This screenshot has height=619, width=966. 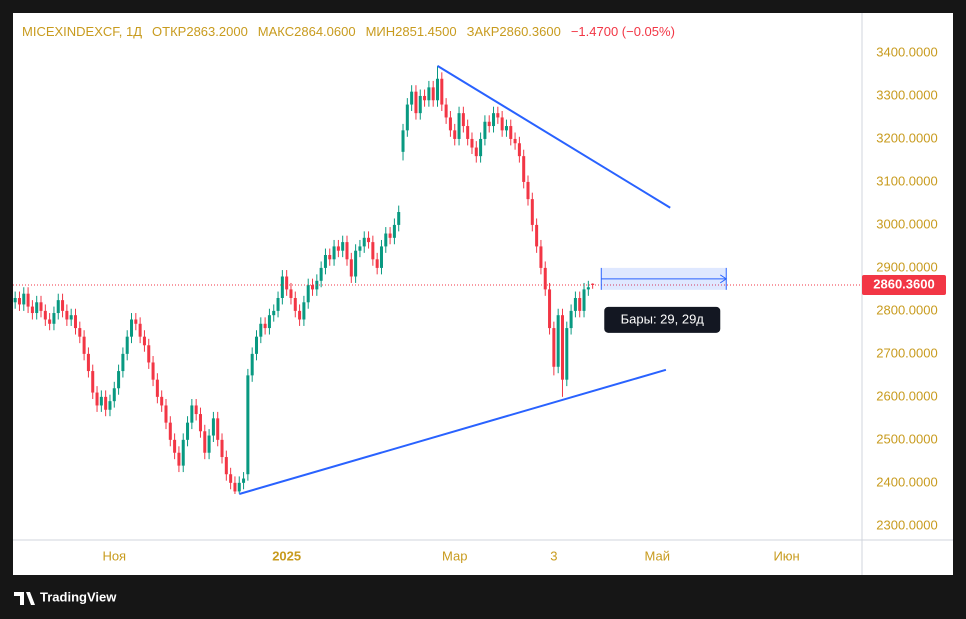 What do you see at coordinates (657, 555) in the screenshot?
I see `x-tick-label: Май` at bounding box center [657, 555].